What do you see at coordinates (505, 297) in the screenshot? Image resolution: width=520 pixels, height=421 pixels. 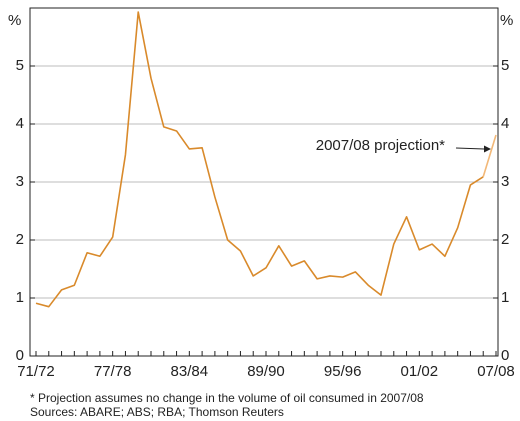 I see `y2-tick-label: 1` at bounding box center [505, 297].